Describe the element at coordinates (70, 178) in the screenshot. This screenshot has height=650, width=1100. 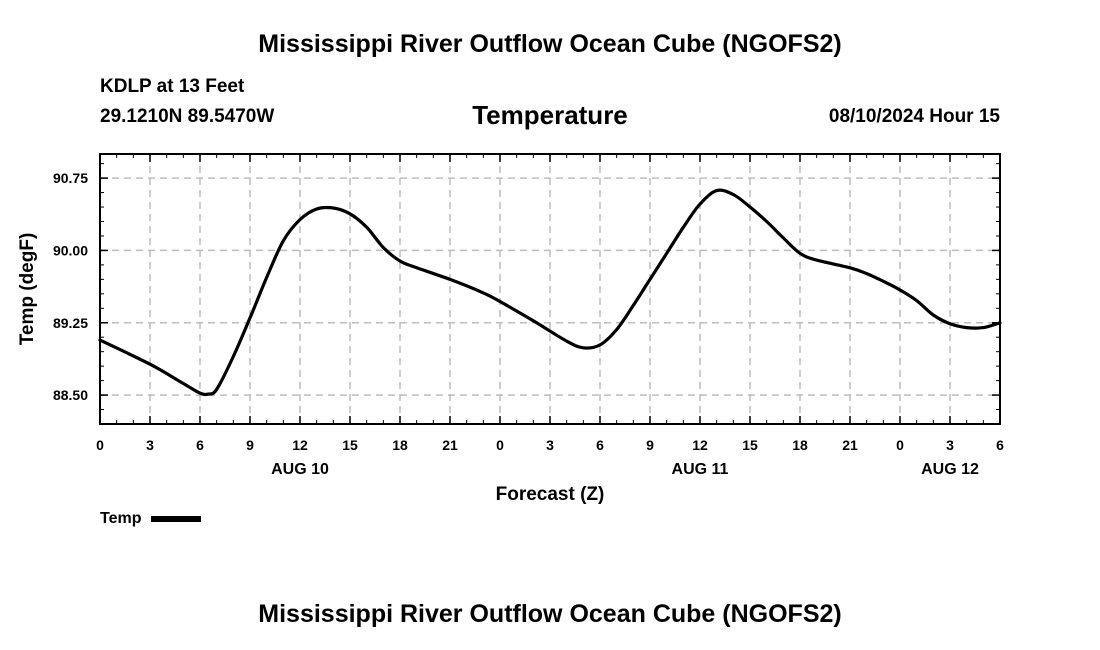
I see `y-tick-label: 90.75` at that location.